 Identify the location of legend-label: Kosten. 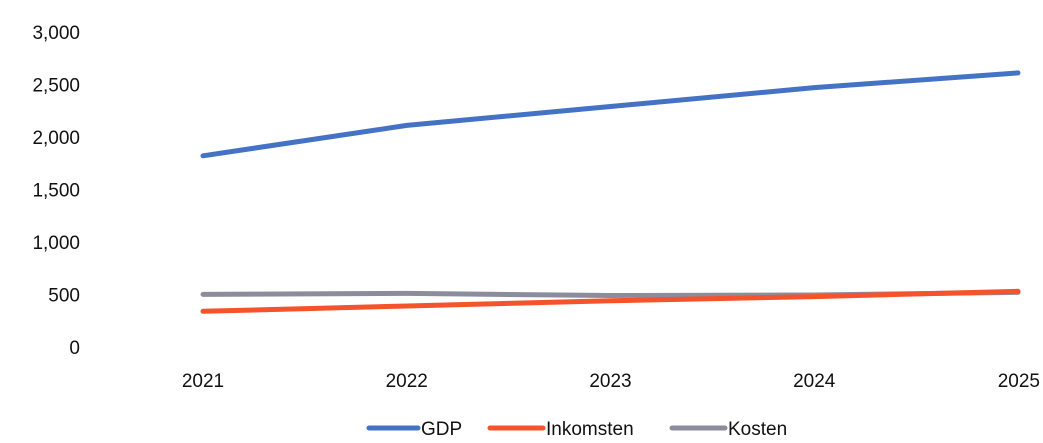
(757, 428).